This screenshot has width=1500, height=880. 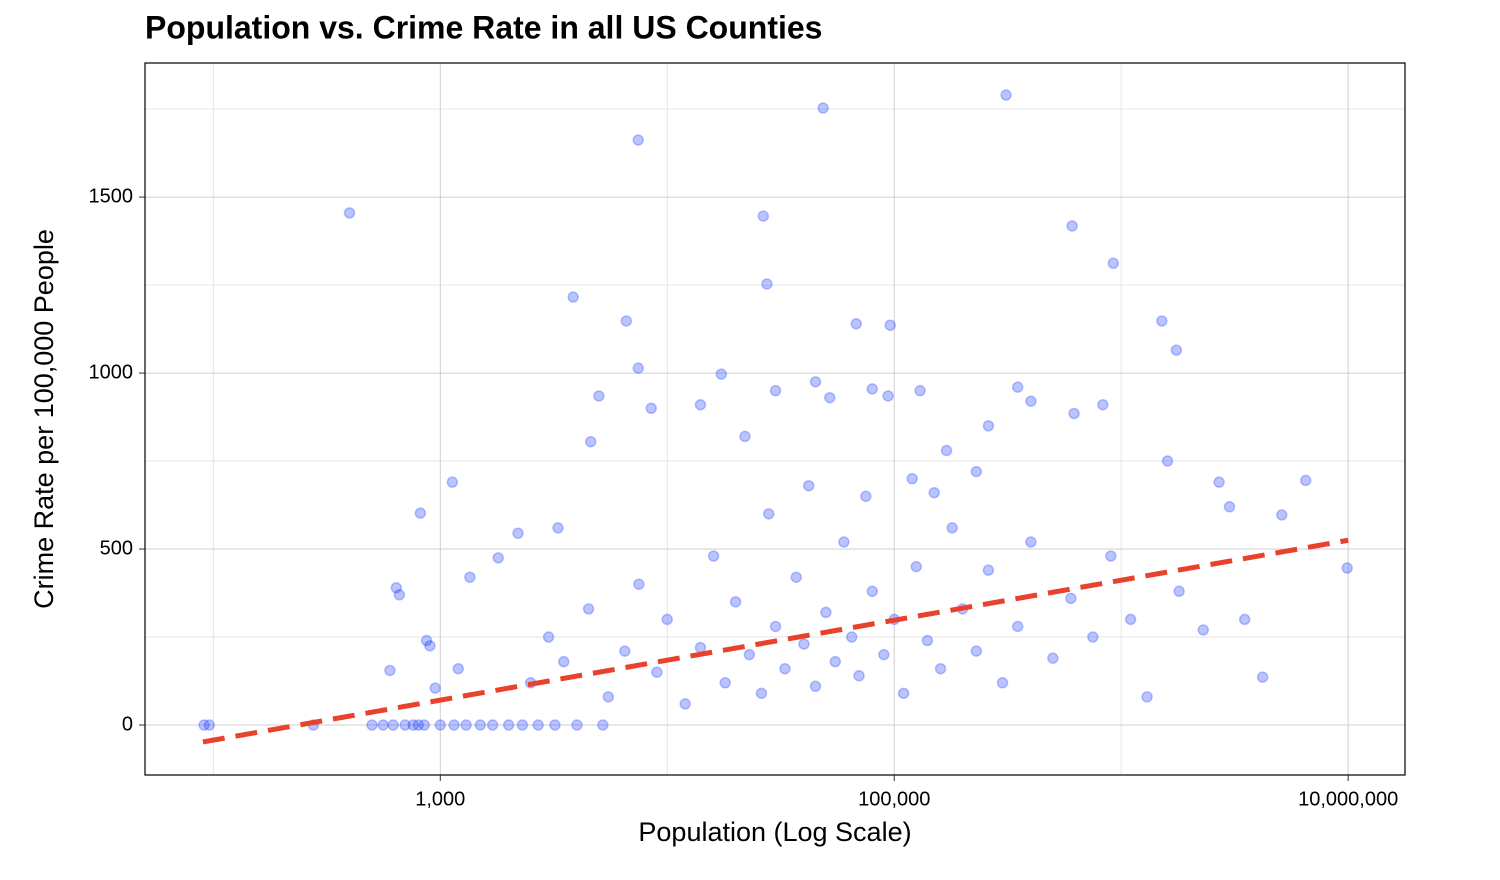 I want to click on x-tick-label: 10,000,000, so click(x=1348, y=799).